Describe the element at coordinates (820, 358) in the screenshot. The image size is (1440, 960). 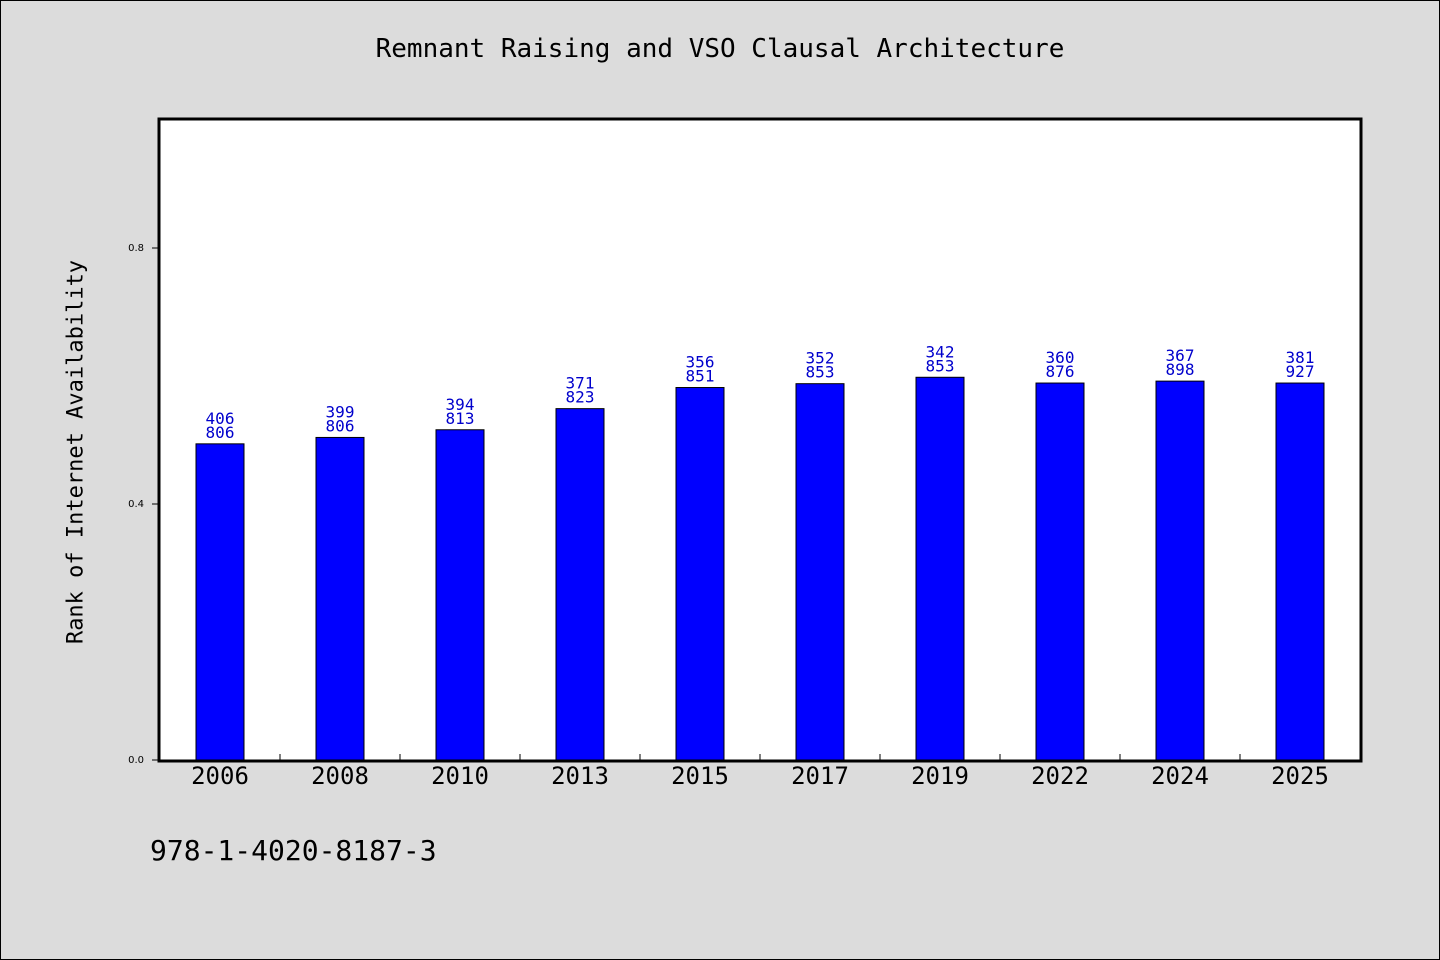
I see `bar-data-label: 352` at that location.